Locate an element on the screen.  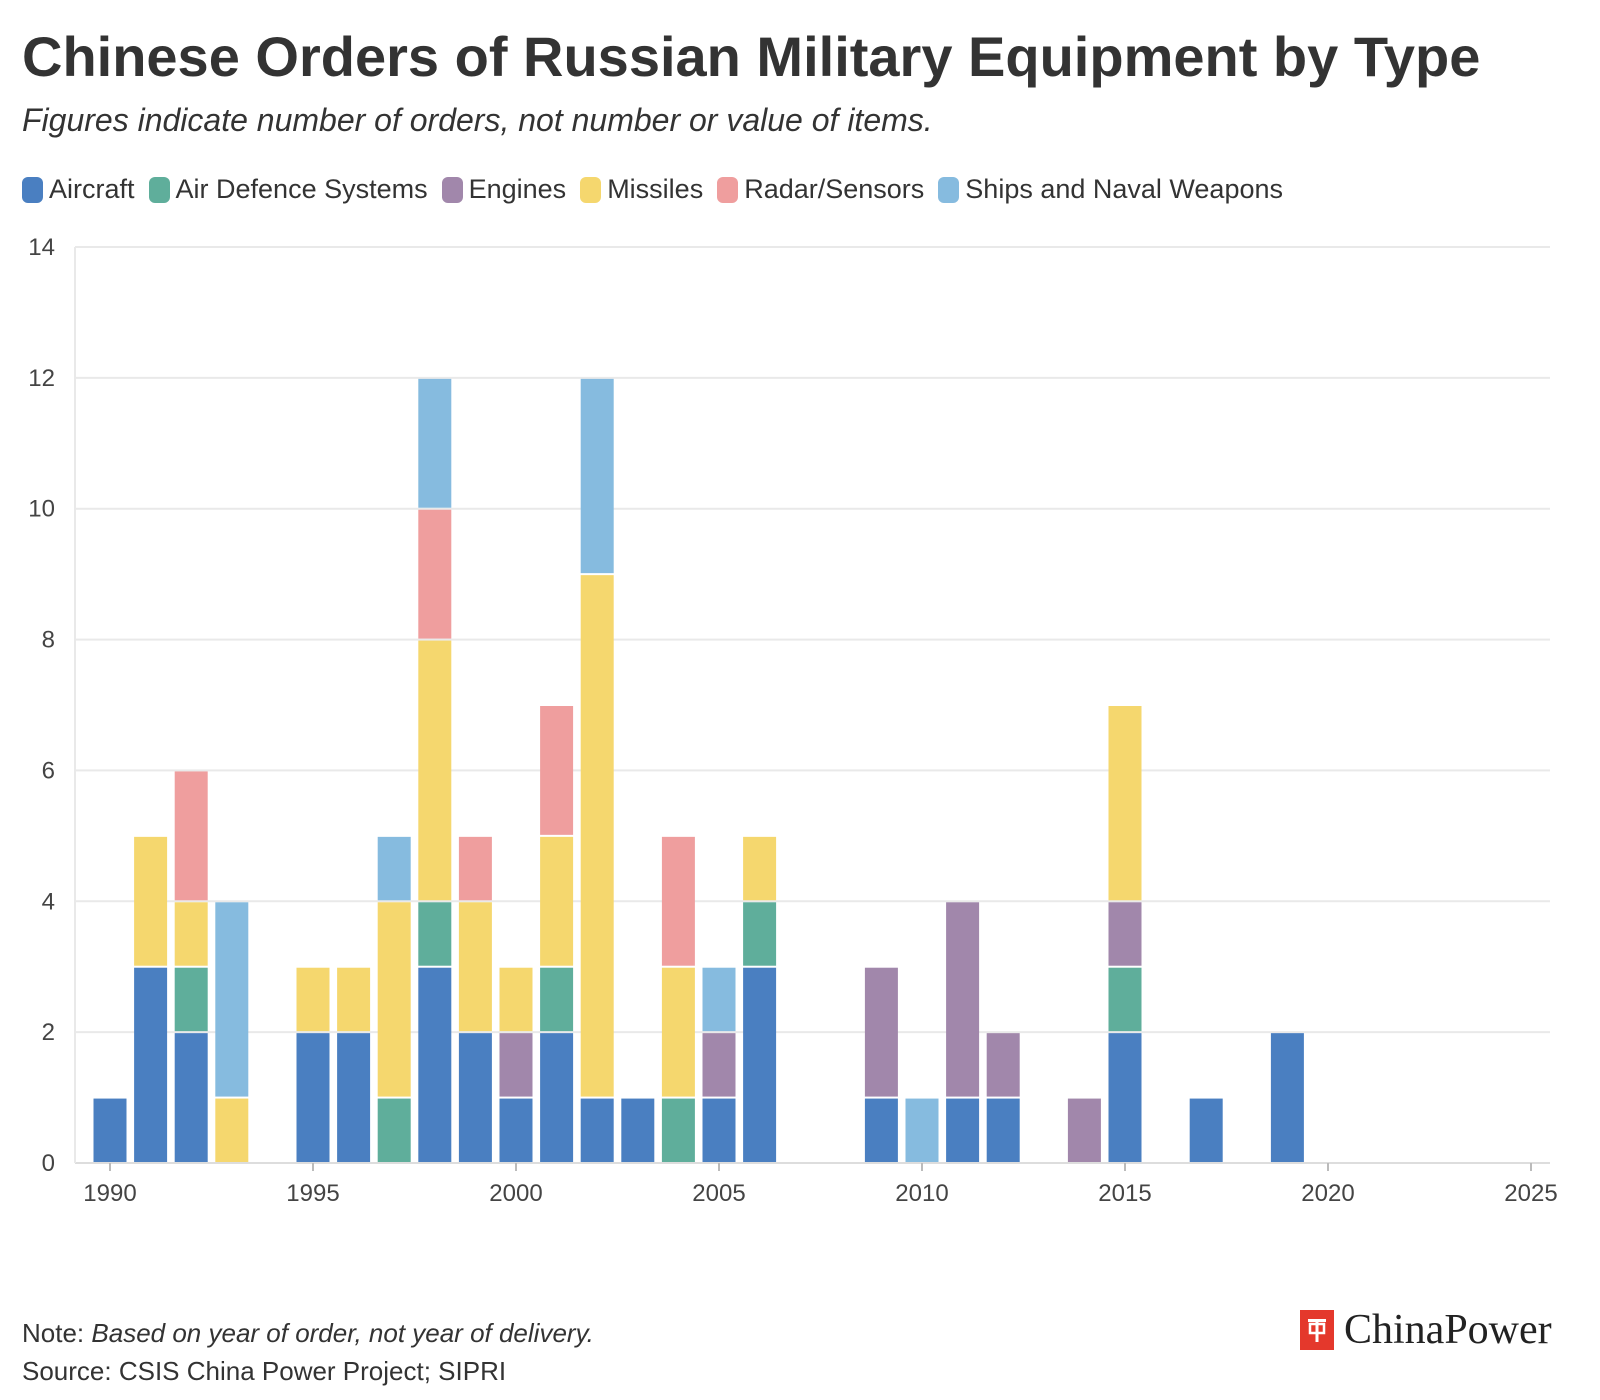
y-tick-label: 10 is located at coordinates (41, 509).